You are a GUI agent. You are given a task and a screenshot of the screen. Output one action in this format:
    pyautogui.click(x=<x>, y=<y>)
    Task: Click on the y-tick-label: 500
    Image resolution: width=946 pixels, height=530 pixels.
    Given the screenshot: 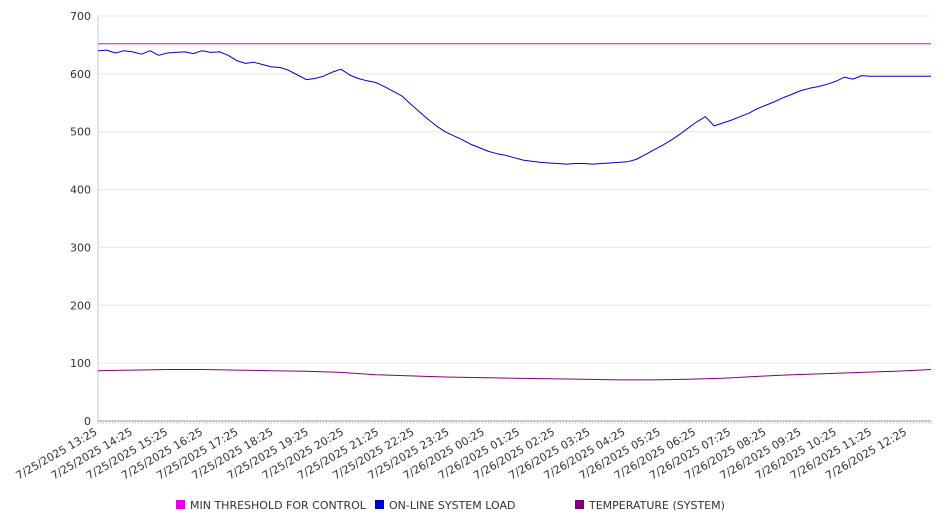 What is the action you would take?
    pyautogui.click(x=80, y=132)
    